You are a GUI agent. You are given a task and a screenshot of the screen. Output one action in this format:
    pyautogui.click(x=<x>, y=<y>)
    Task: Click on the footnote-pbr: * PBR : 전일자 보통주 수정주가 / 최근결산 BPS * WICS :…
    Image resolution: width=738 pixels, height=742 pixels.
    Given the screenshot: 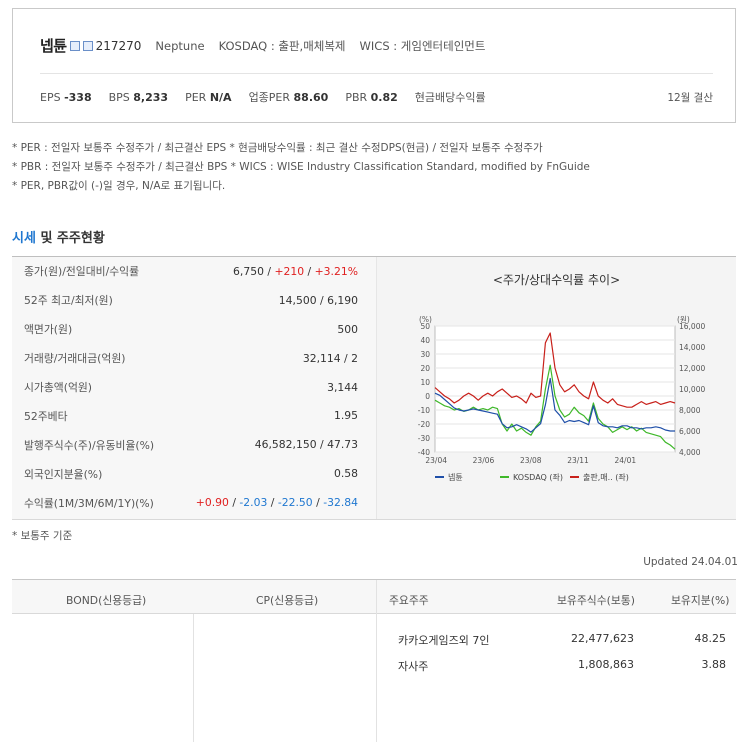 What is the action you would take?
    pyautogui.click(x=301, y=167)
    